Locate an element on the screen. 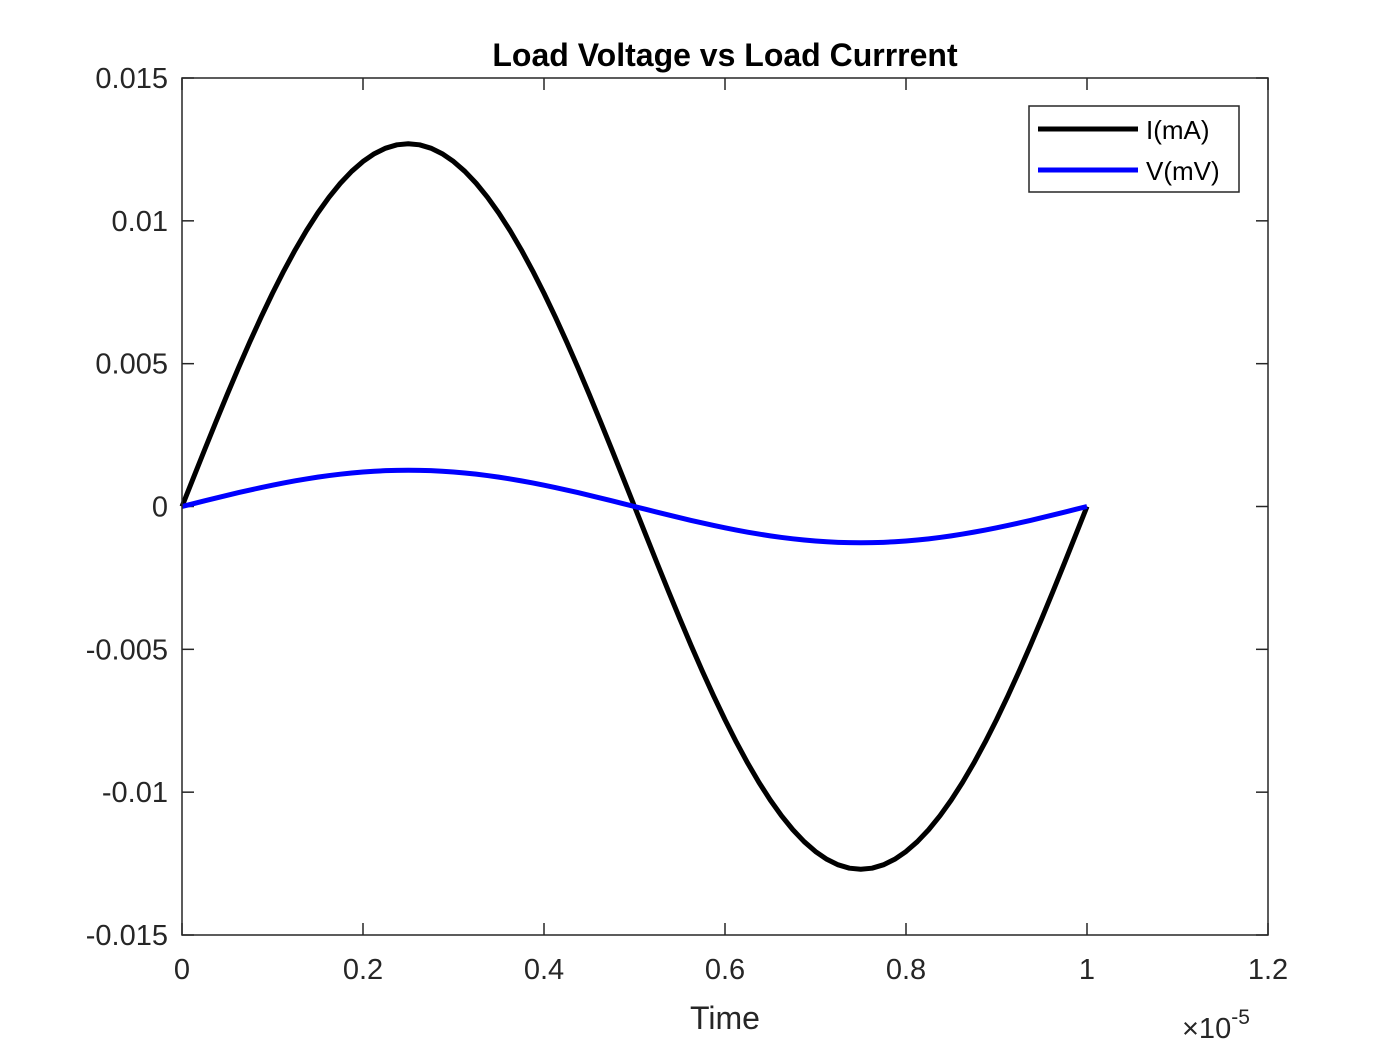  y-tick-label: 0 is located at coordinates (160, 508).